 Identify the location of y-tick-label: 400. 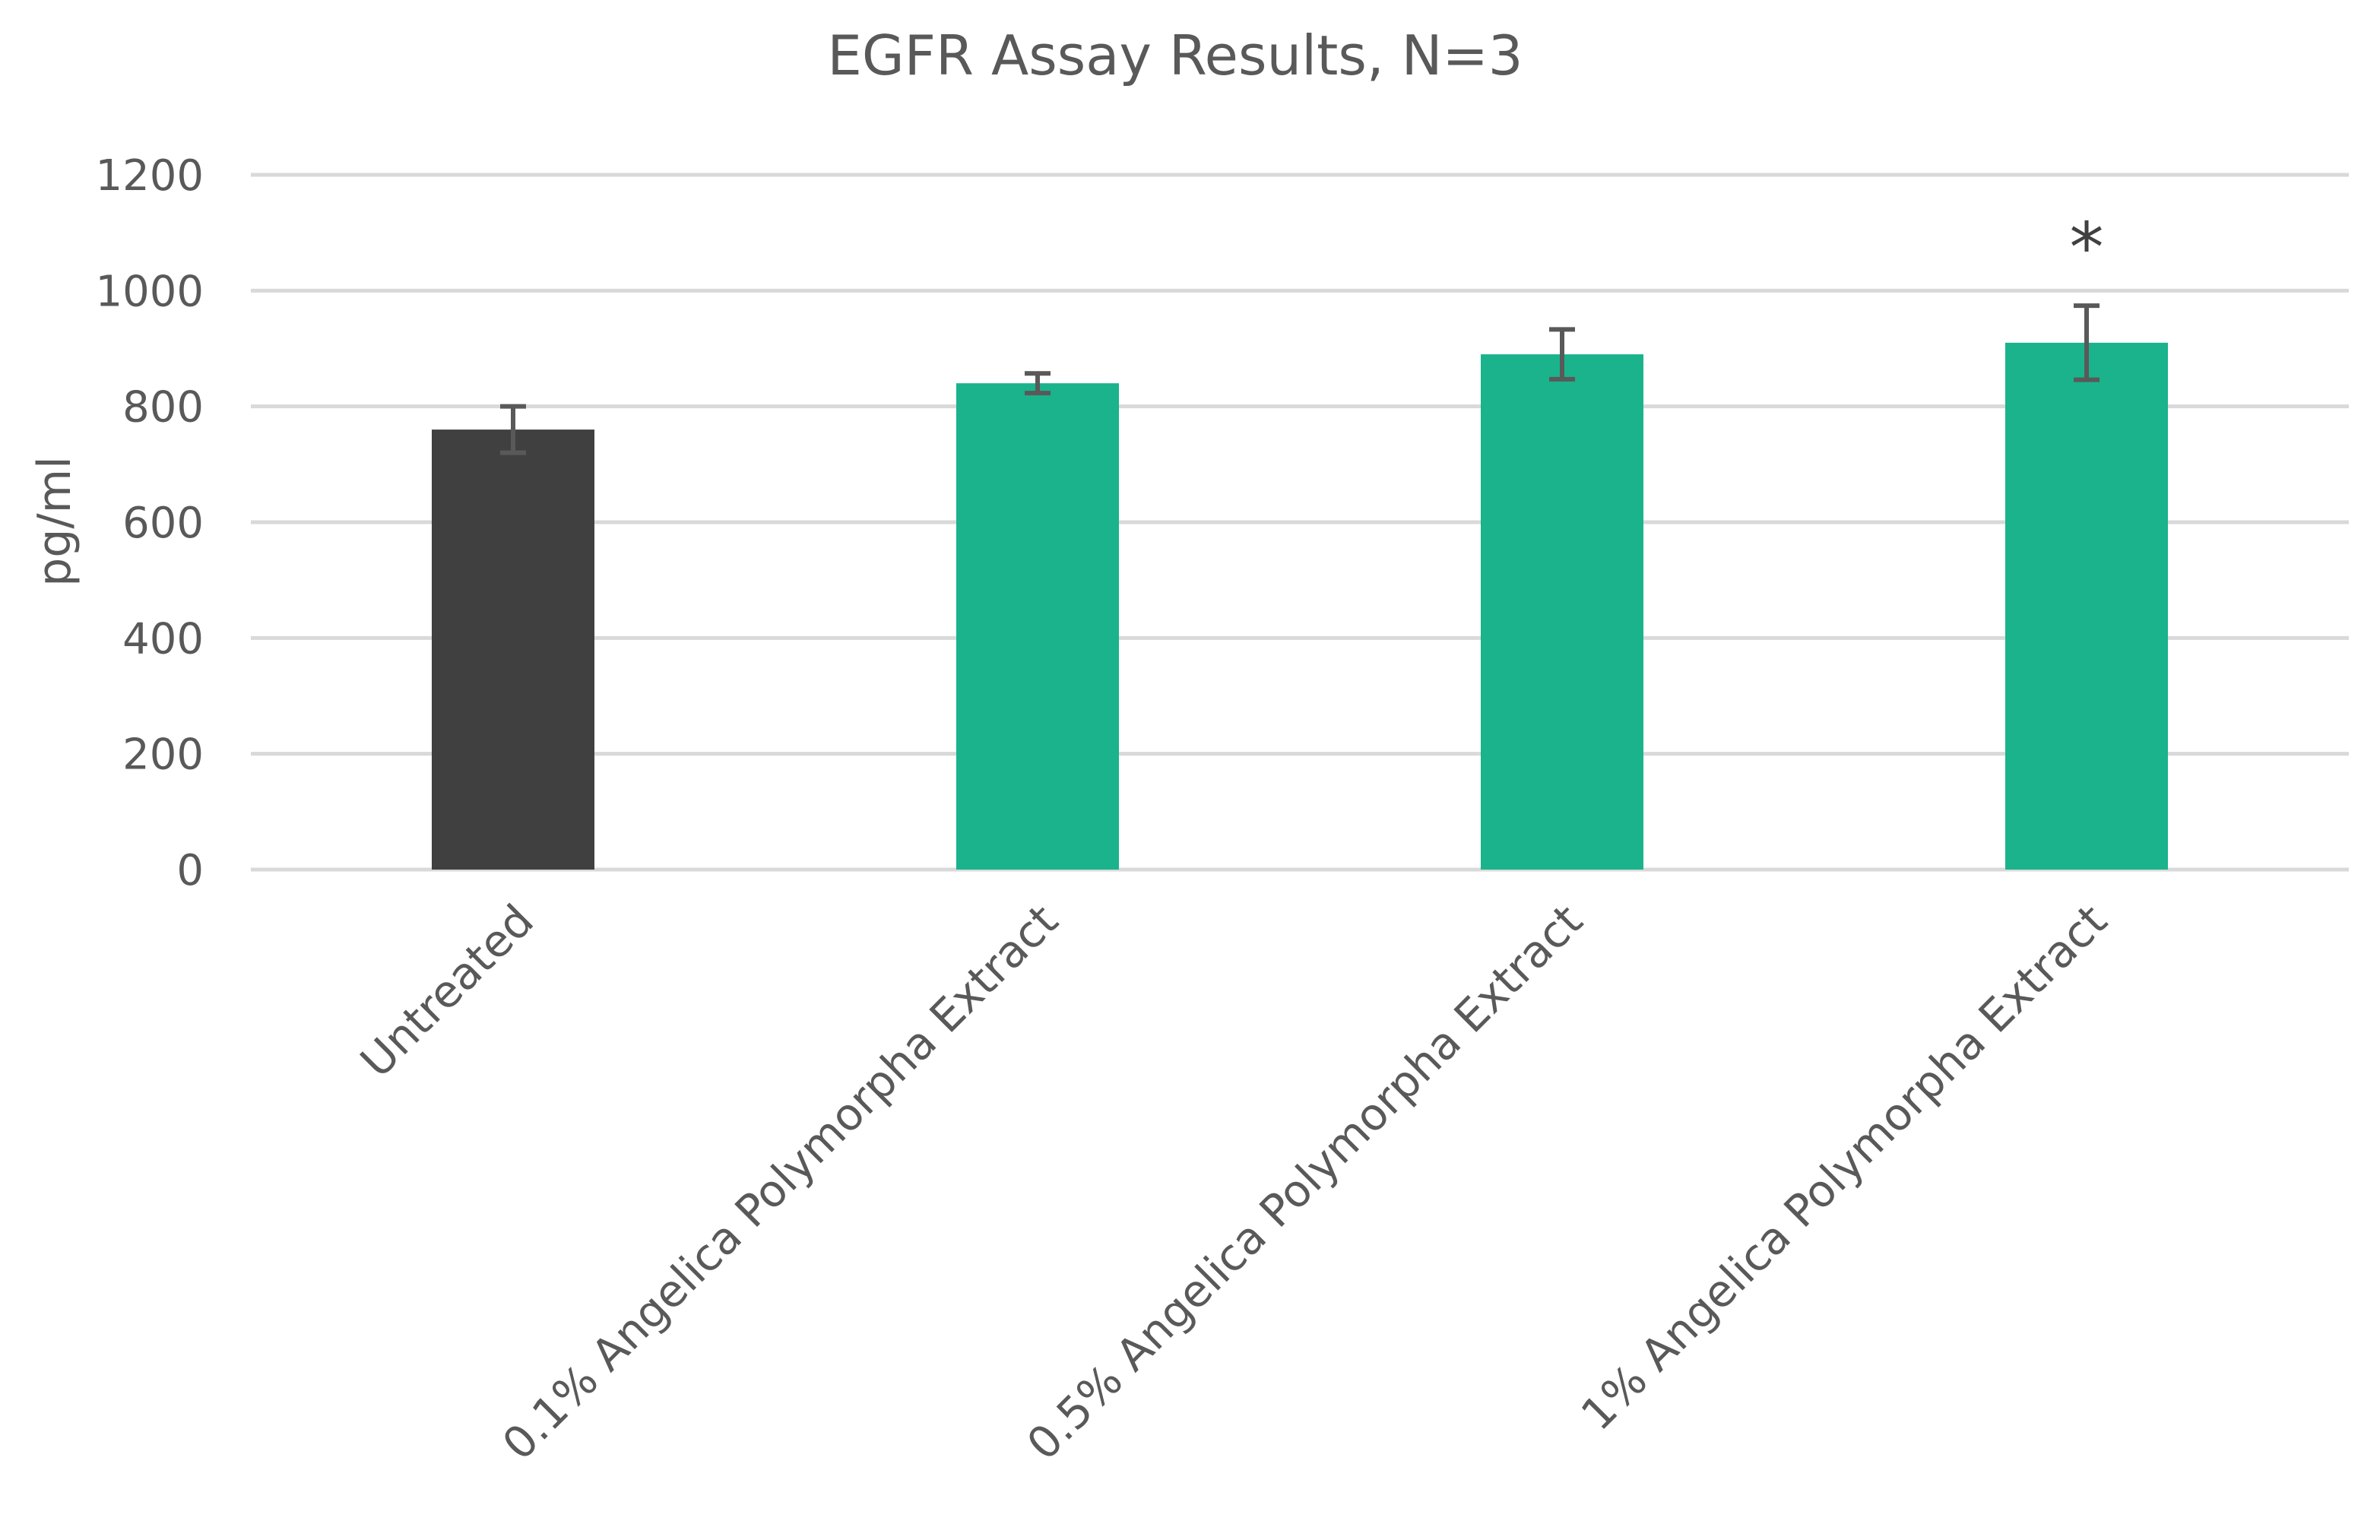
(163, 639).